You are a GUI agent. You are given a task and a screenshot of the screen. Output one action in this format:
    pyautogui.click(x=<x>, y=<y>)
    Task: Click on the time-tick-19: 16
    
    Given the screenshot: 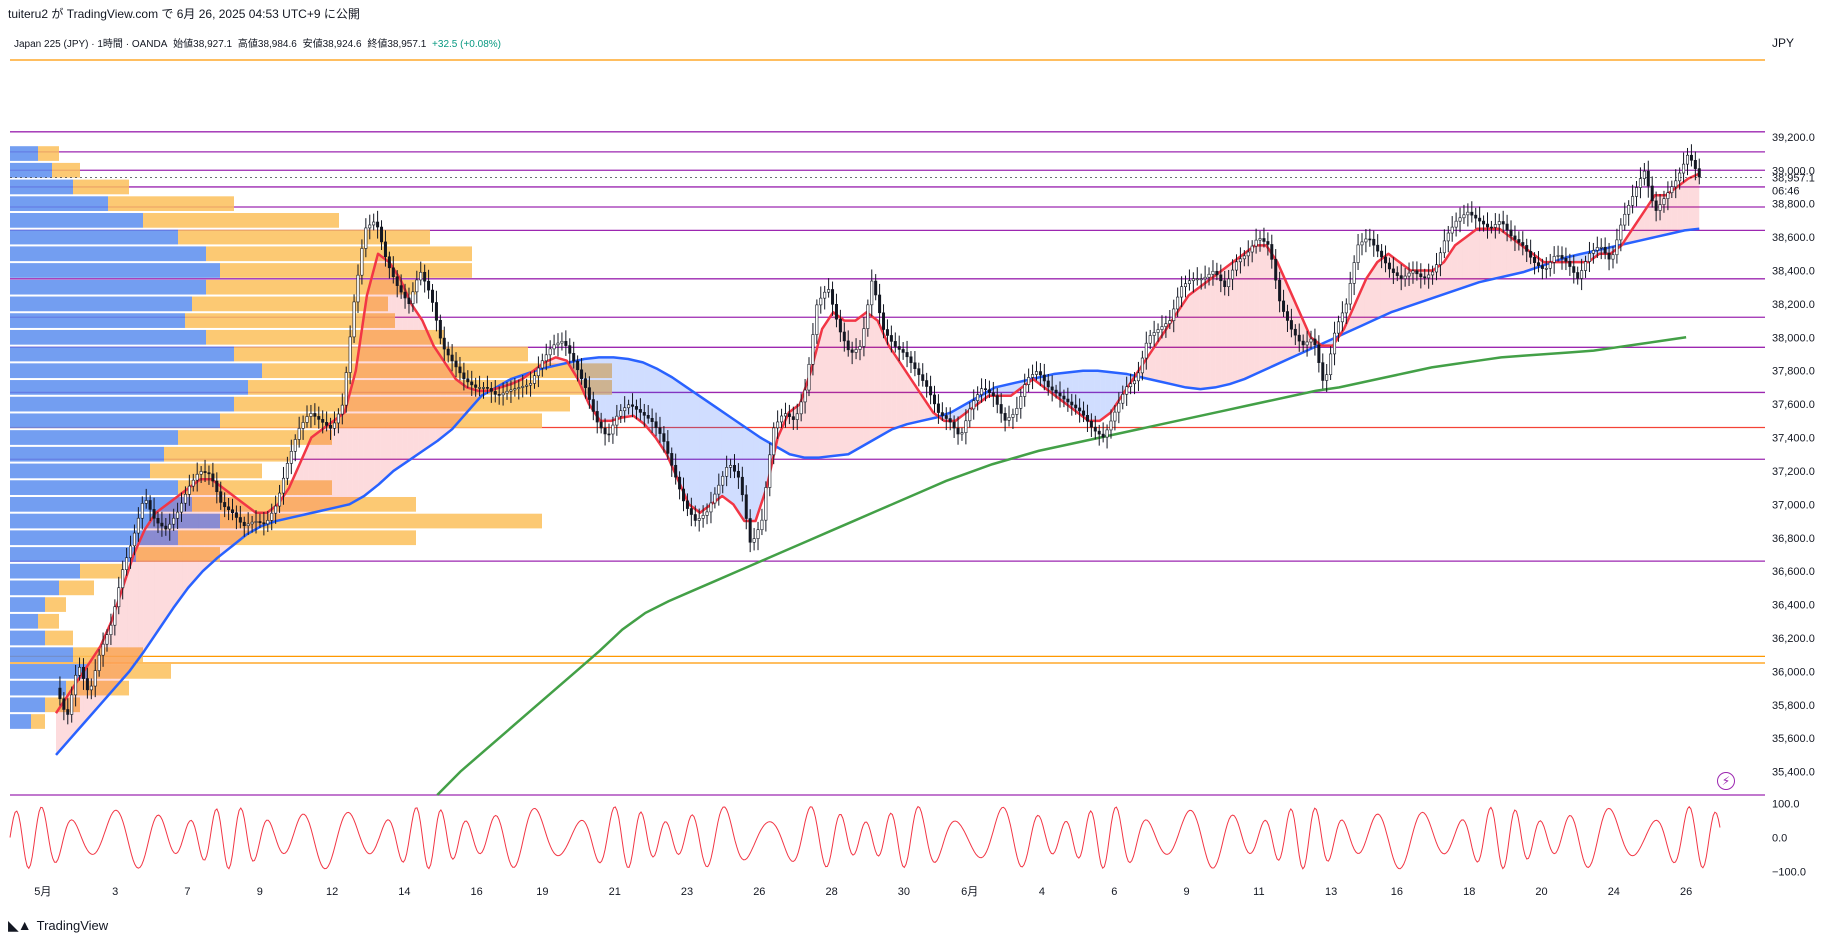 What is the action you would take?
    pyautogui.click(x=1397, y=892)
    